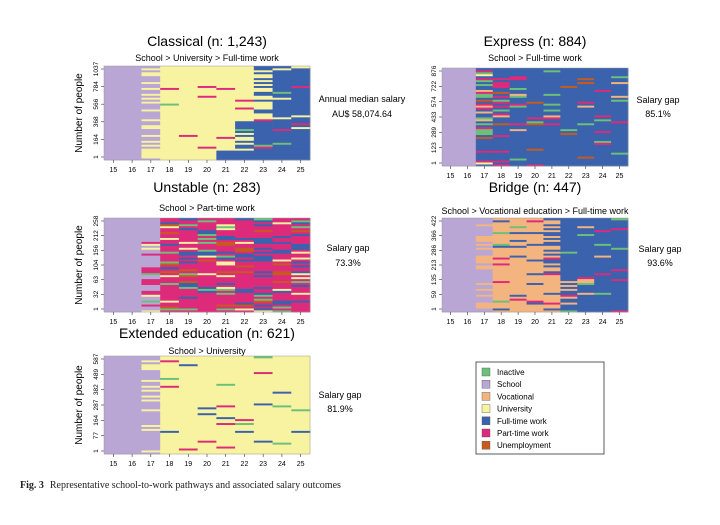 This screenshot has width=720, height=525. What do you see at coordinates (347, 248) in the screenshot?
I see `panel-annotation: Salary gap` at bounding box center [347, 248].